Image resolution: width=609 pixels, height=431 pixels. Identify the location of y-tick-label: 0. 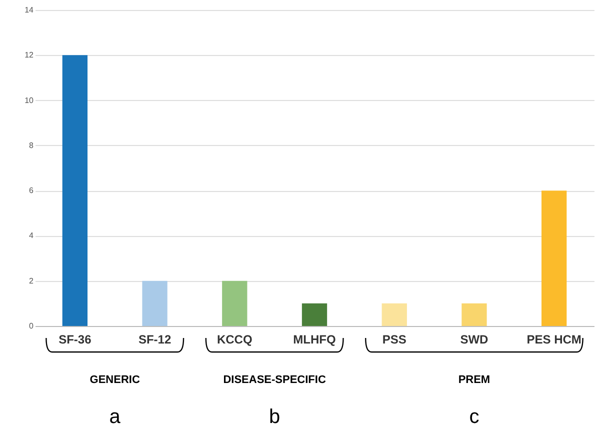
(31, 326).